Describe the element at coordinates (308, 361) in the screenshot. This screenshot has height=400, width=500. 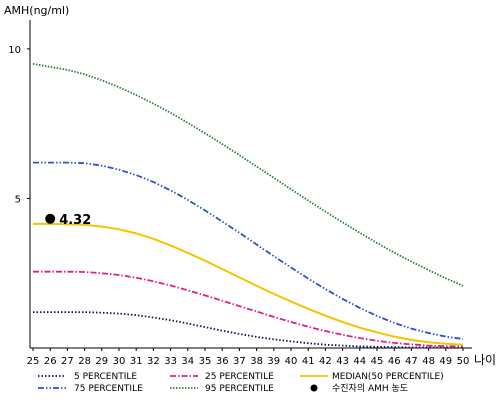
I see `x-tick-label: 41` at that location.